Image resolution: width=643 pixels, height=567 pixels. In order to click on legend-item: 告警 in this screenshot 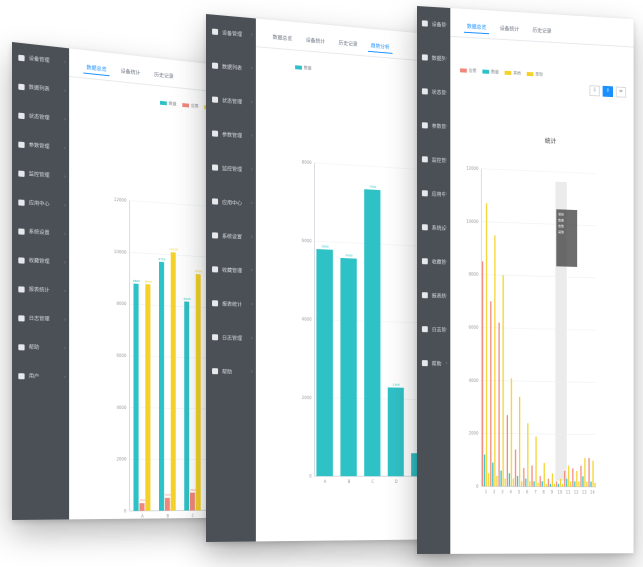, I will do `click(190, 105)`.